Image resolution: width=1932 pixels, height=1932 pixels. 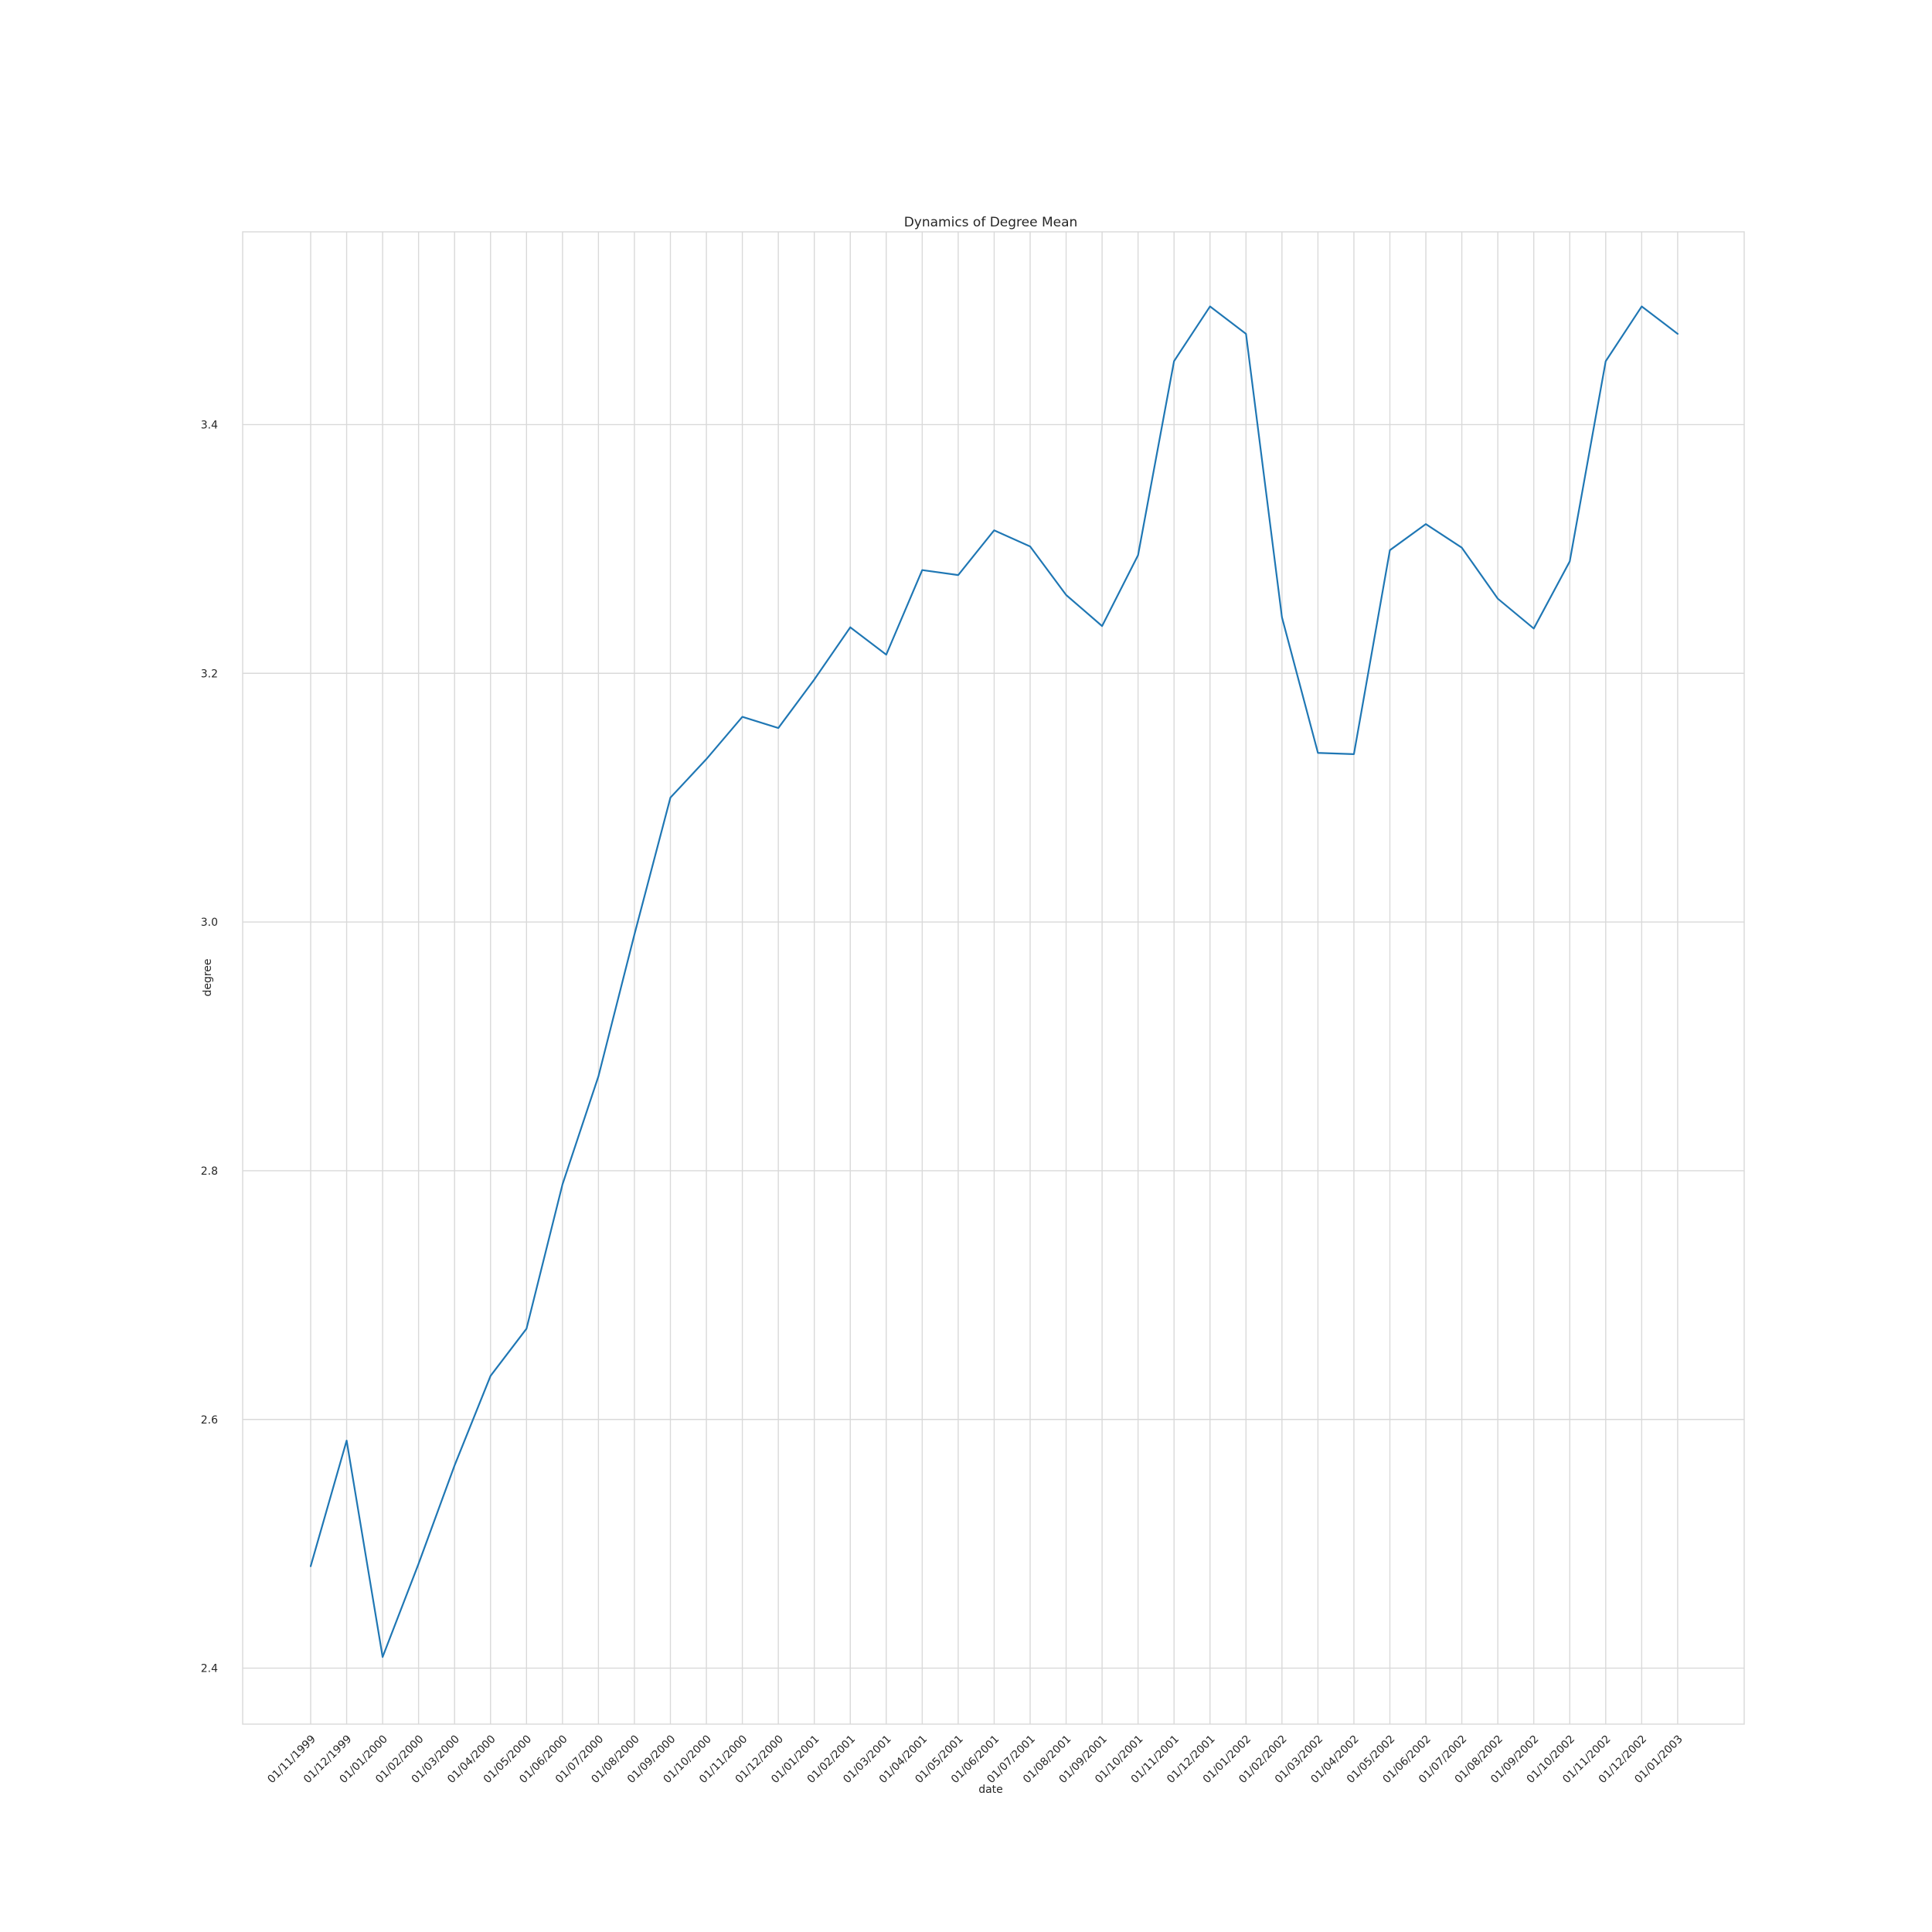 What do you see at coordinates (208, 977) in the screenshot?
I see `y-axis-label: degree` at bounding box center [208, 977].